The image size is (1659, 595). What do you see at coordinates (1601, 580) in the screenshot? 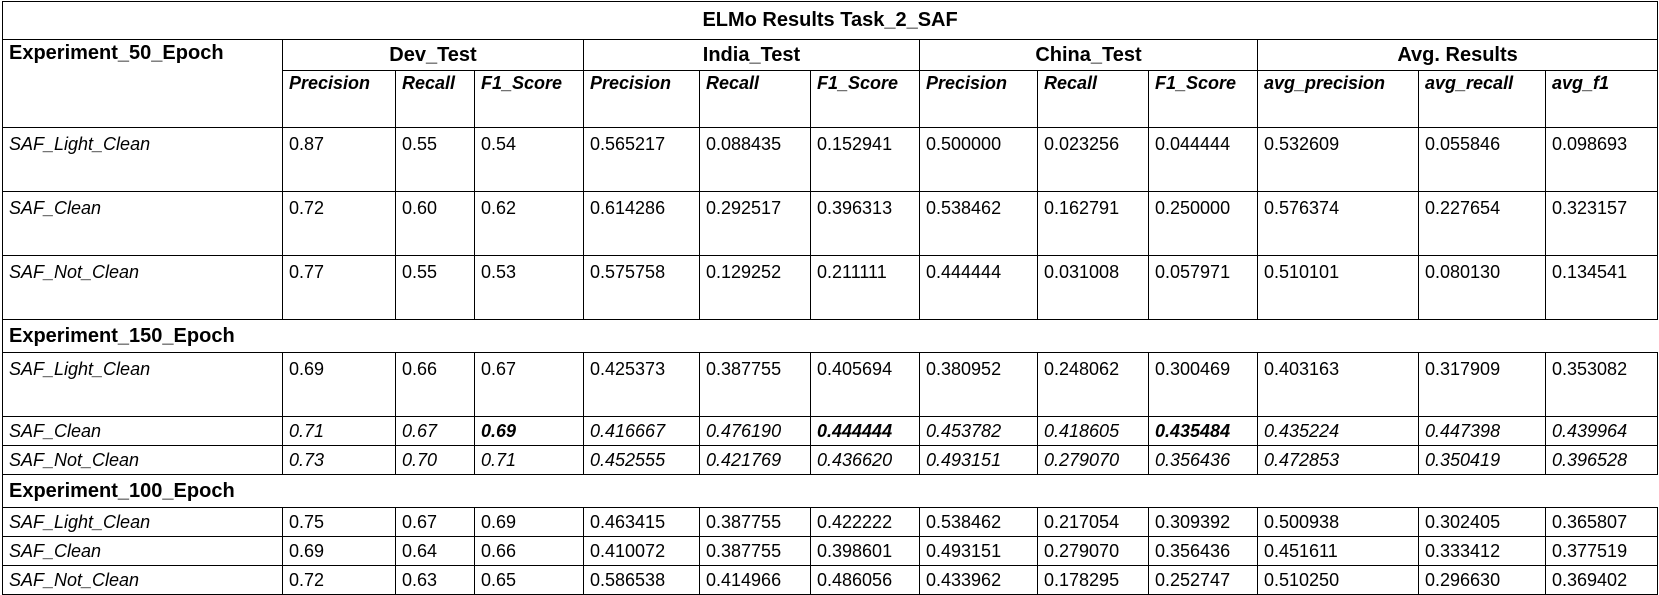
I see `cell: 0.369402` at bounding box center [1601, 580].